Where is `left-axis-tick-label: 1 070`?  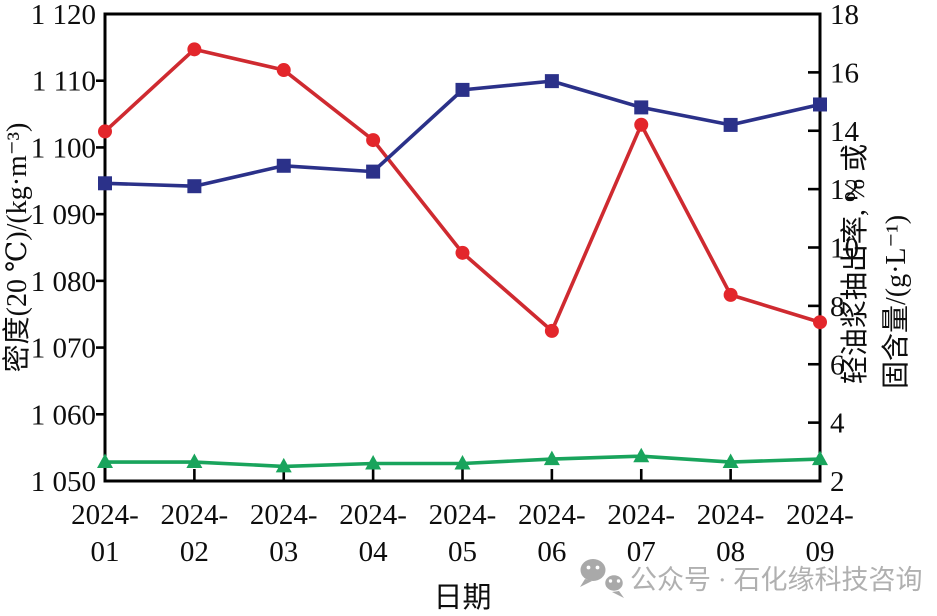
left-axis-tick-label: 1 070 is located at coordinates (63, 349).